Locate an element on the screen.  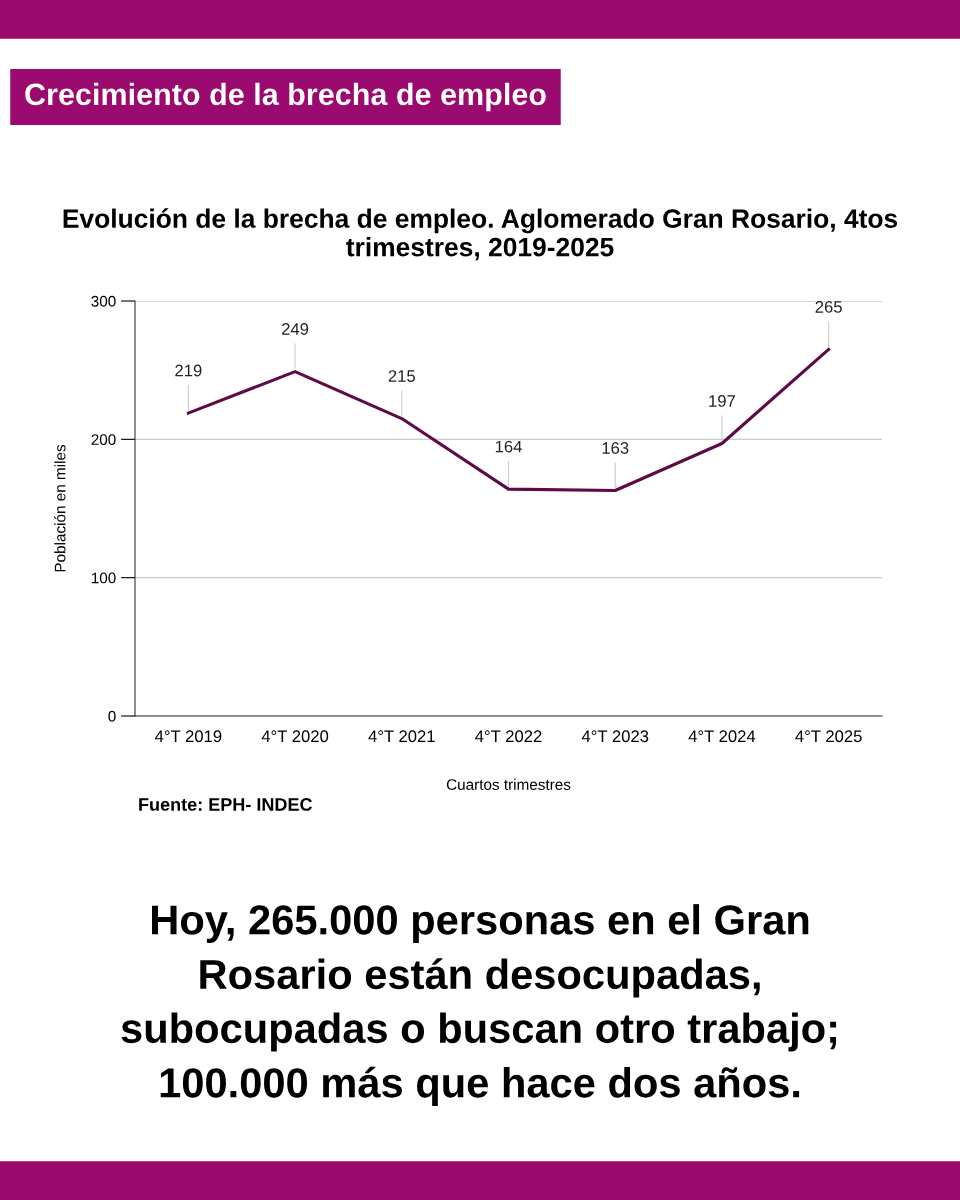
x-tick-label: 4°T 2024 is located at coordinates (722, 736).